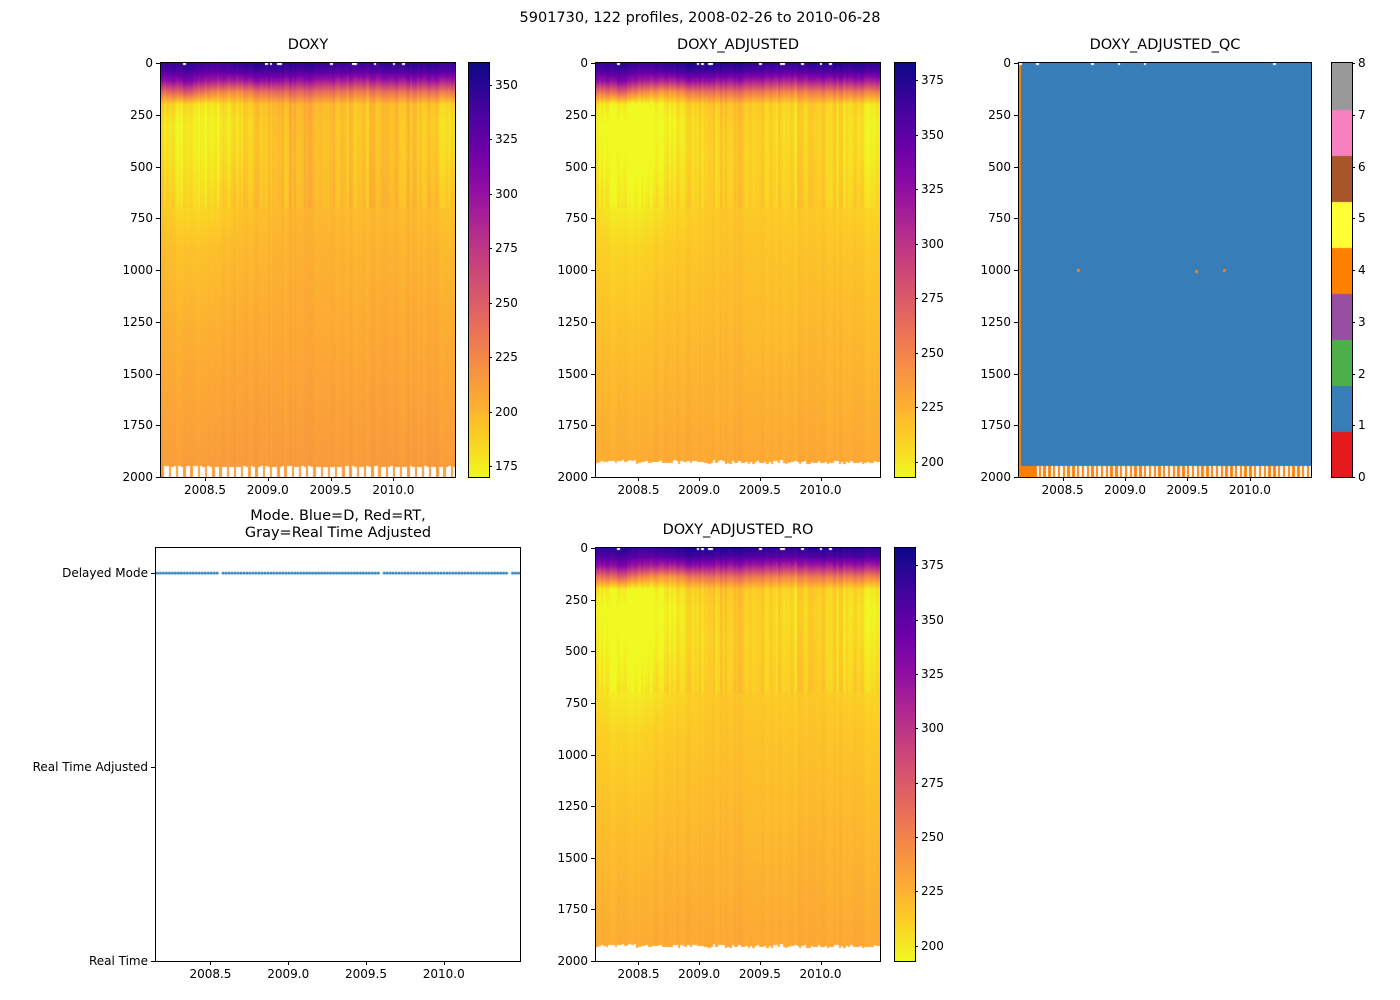 Image resolution: width=1400 pixels, height=1000 pixels. Describe the element at coordinates (479, 270) in the screenshot. I see `colorbar-doxy-canvas` at that location.